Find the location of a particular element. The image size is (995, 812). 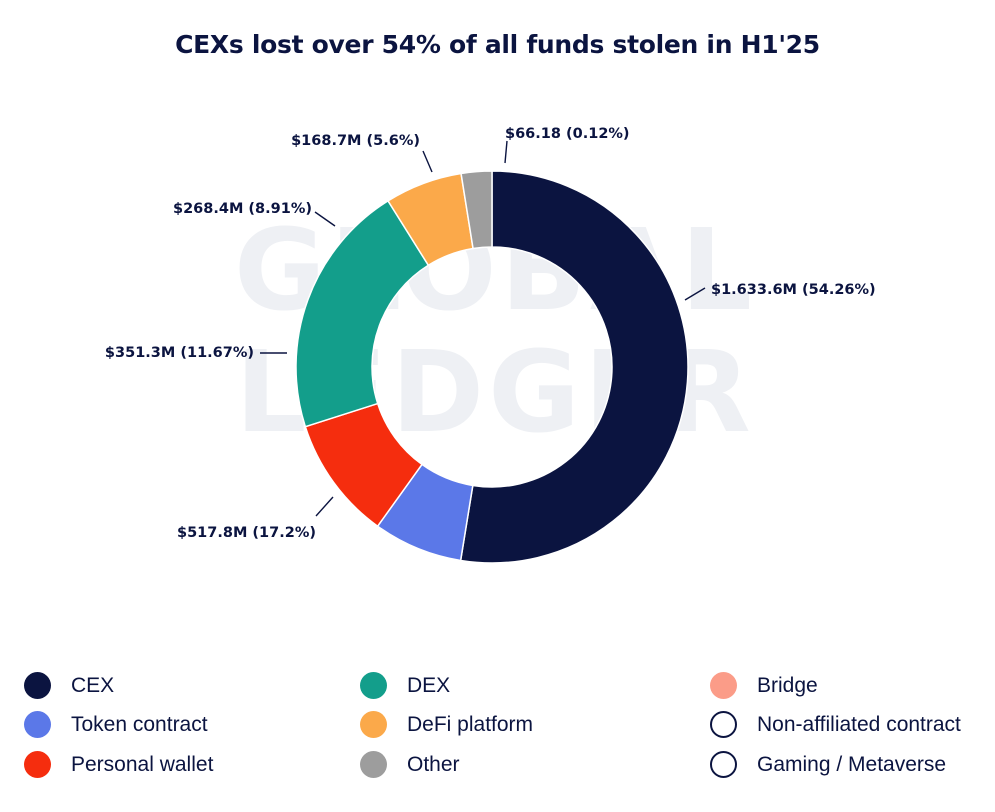

data-label-token-contract: $517.8M (17.2%) is located at coordinates (246, 533).